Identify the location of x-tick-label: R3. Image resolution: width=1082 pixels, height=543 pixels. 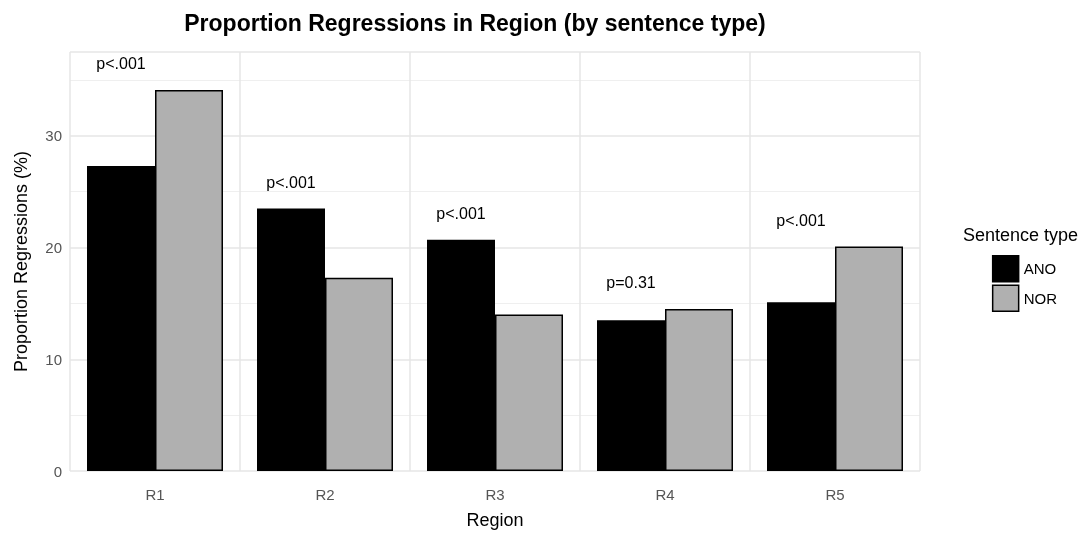
(495, 494).